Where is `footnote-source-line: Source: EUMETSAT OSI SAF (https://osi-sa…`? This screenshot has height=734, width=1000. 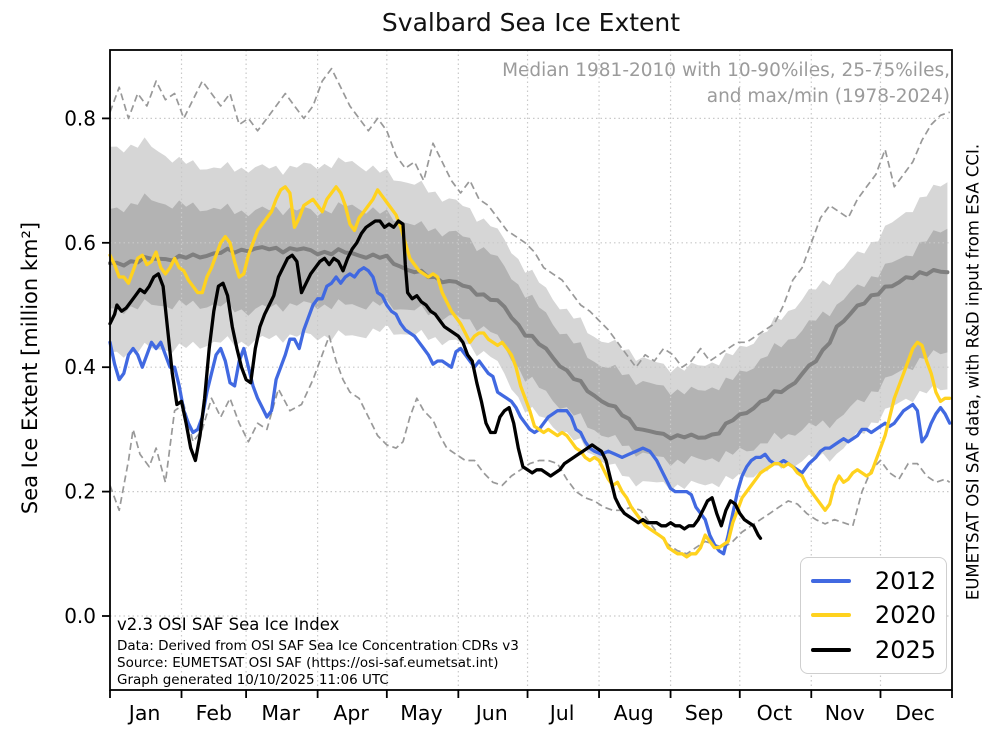
footnote-source-line: Source: EUMETSAT OSI SAF (https://osi-sa… is located at coordinates (308, 663).